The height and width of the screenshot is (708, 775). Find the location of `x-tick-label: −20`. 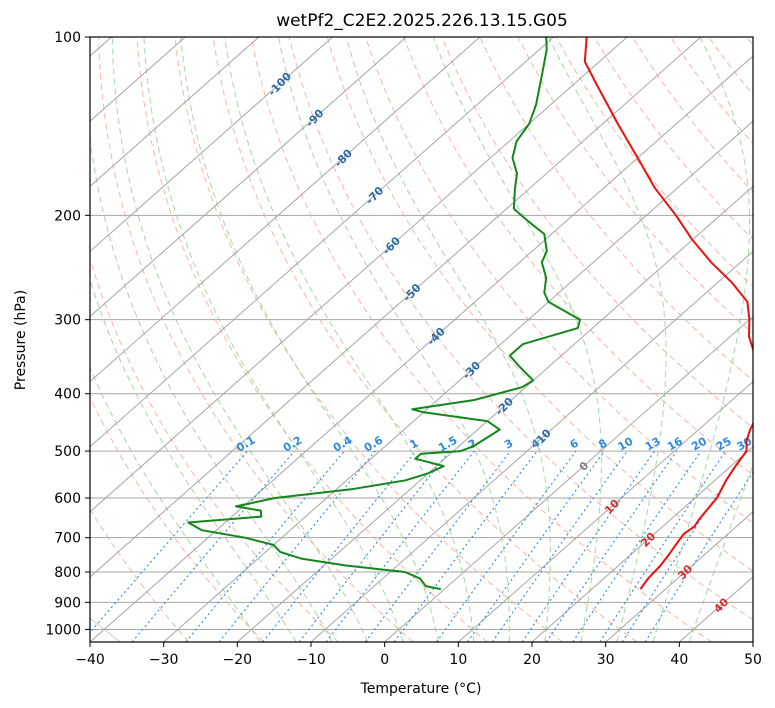

x-tick-label: −20 is located at coordinates (238, 660).